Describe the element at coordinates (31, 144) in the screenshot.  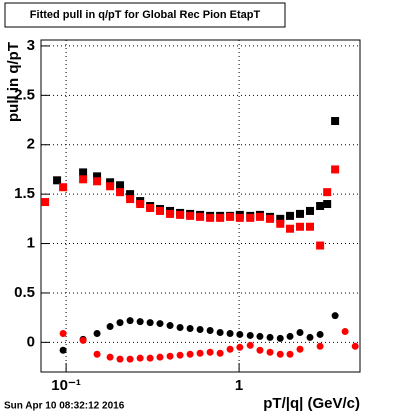
I see `y-tick-label: 2` at that location.